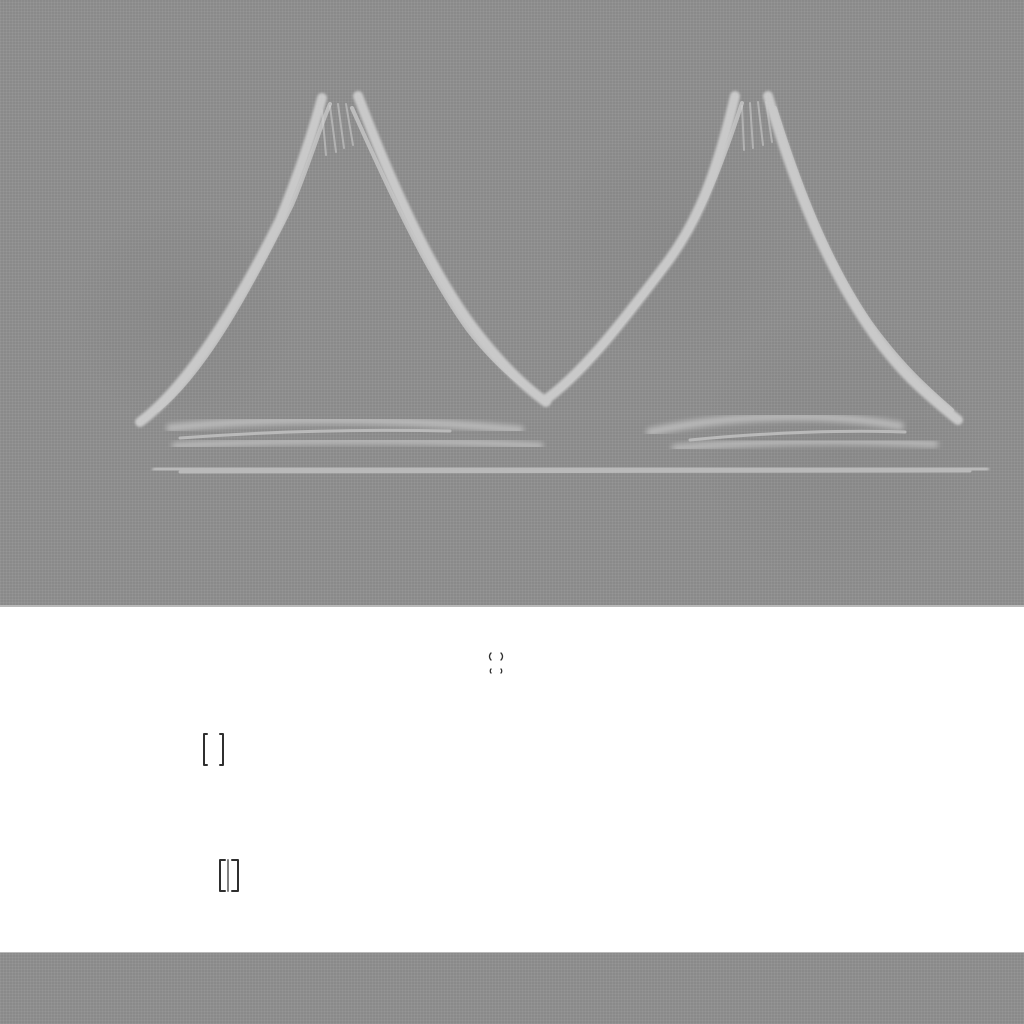 Image resolution: width=1024 pixels, height=1024 pixels. Describe the element at coordinates (512, 988) in the screenshot. I see `bottom-texture-panel` at that location.